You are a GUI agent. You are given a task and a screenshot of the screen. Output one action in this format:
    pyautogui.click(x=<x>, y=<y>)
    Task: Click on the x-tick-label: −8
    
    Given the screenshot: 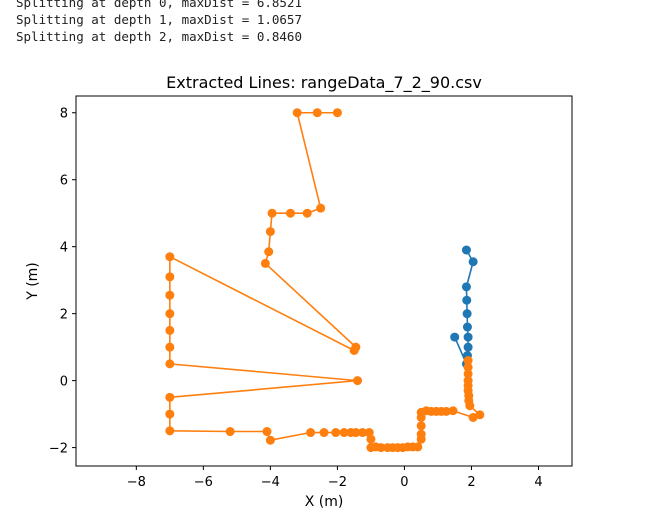 What is the action you would take?
    pyautogui.click(x=136, y=482)
    